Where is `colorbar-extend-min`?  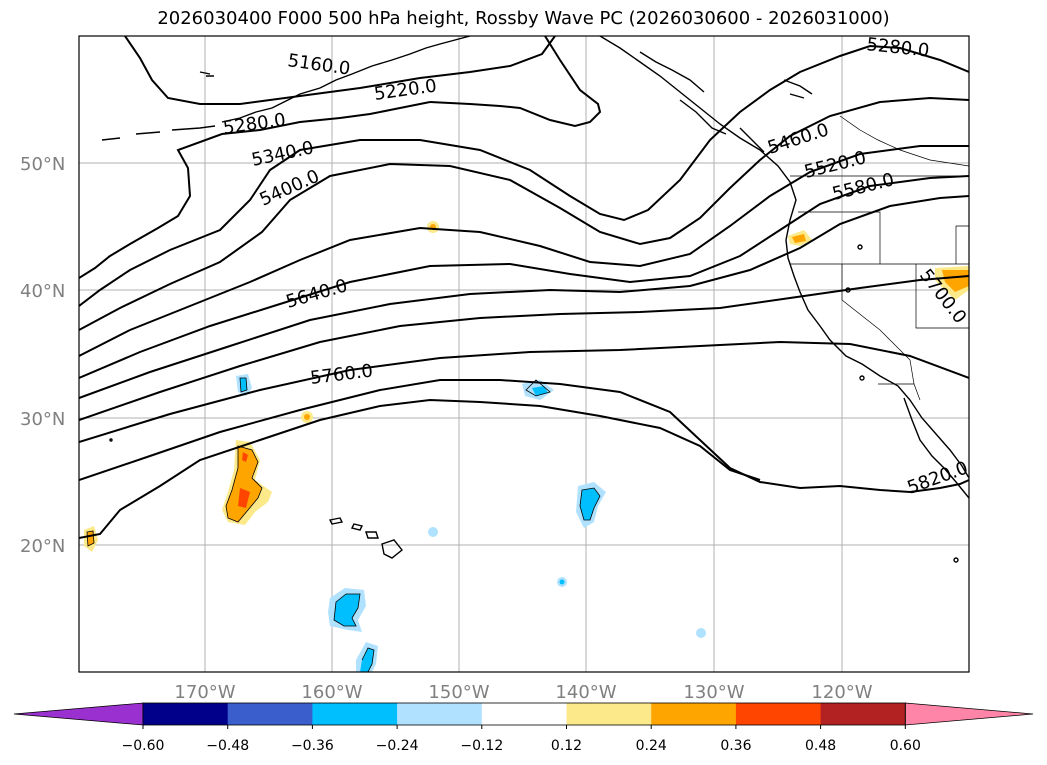
colorbar-extend-min is located at coordinates (78, 714).